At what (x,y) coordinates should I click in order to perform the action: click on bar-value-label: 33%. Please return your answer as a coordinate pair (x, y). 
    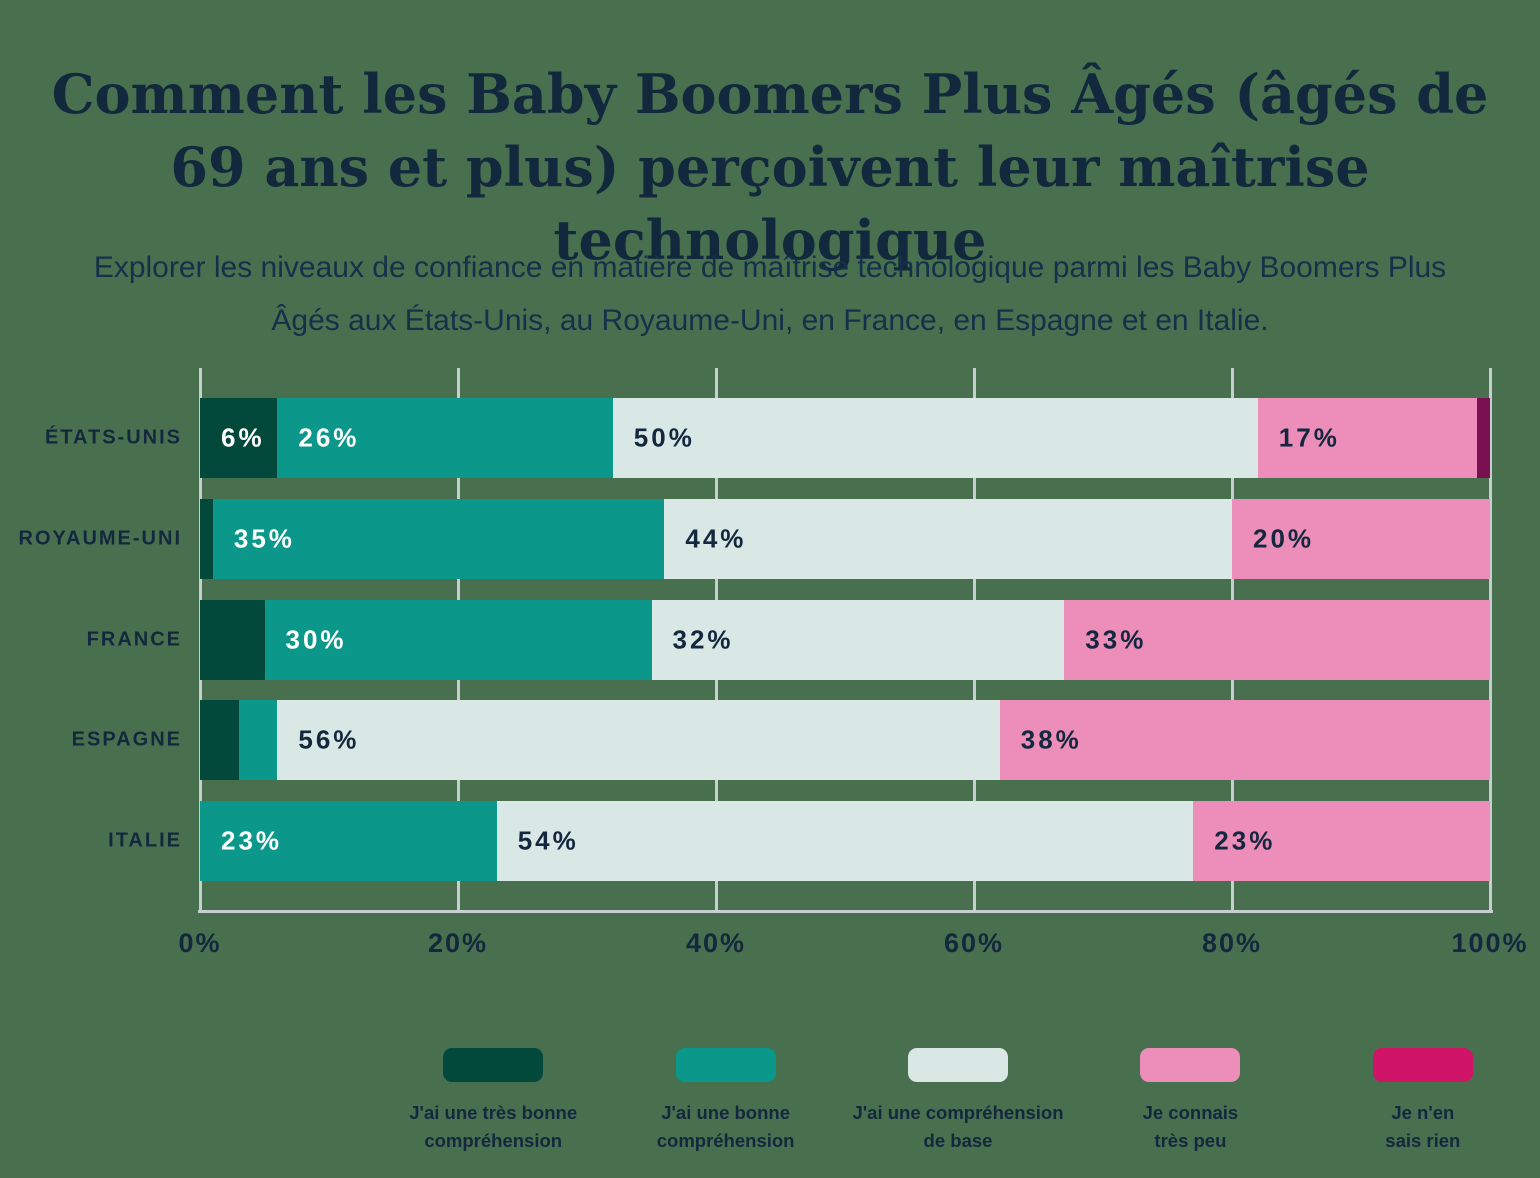
    Looking at the image, I should click on (1116, 639).